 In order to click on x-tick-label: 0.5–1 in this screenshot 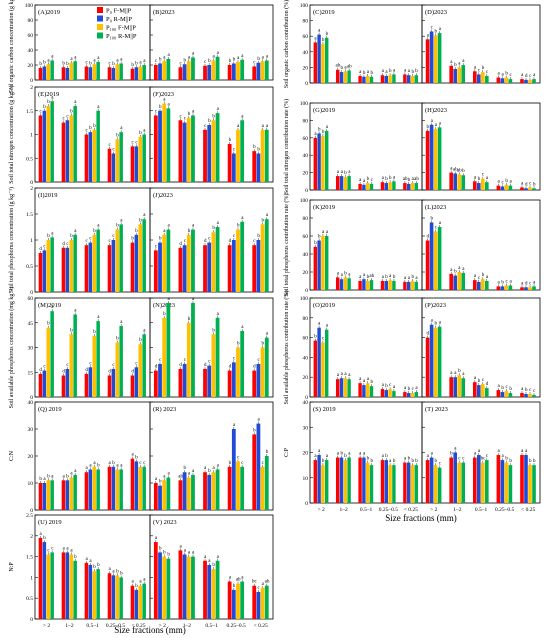, I will do `click(92, 626)`.